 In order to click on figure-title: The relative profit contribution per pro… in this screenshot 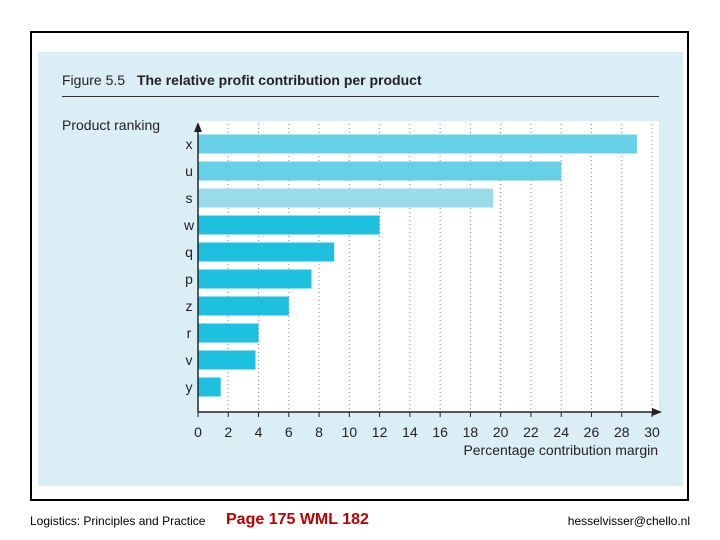, I will do `click(279, 80)`.